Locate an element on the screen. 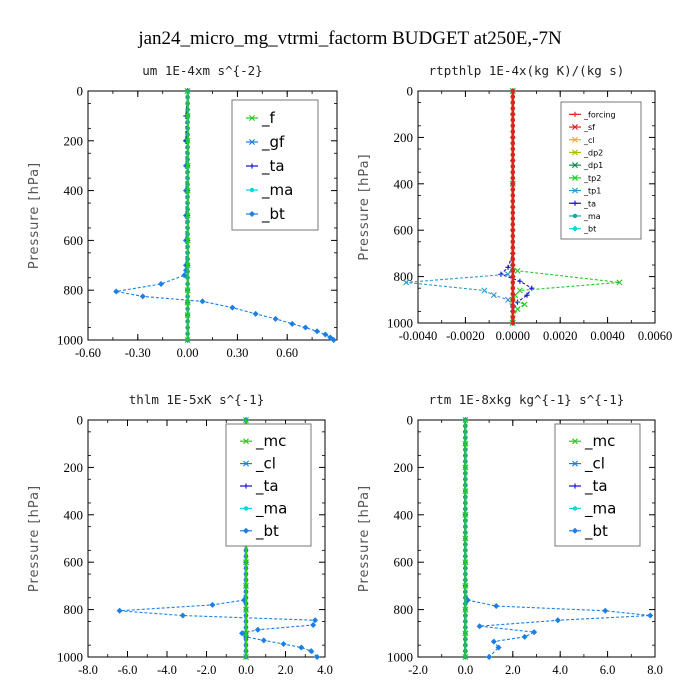 The image size is (700, 700). legend-box is located at coordinates (268, 485).